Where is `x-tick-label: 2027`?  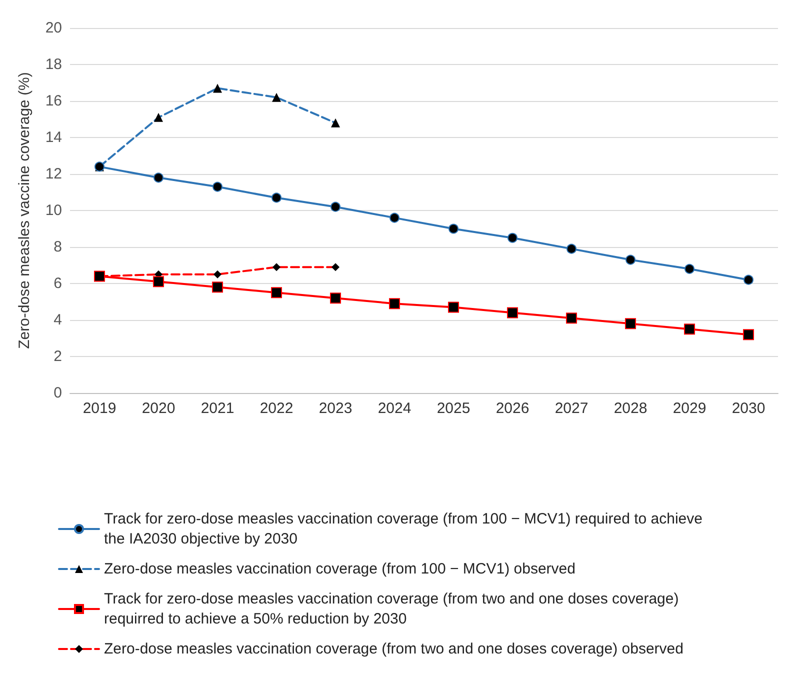 x-tick-label: 2027 is located at coordinates (571, 408).